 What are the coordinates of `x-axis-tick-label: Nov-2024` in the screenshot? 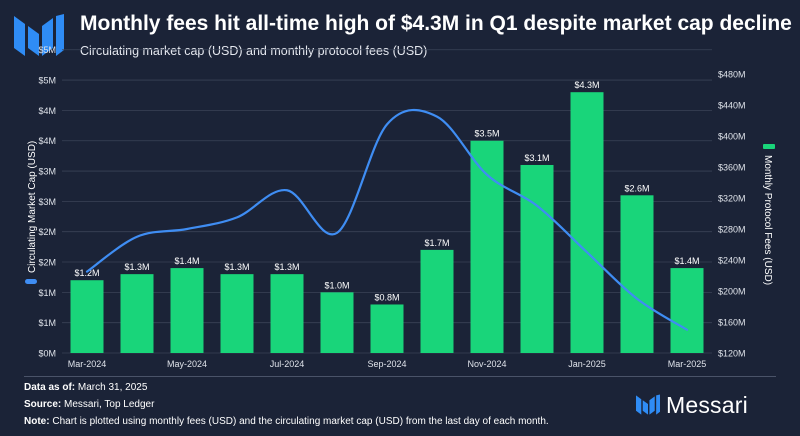 It's located at (486, 364).